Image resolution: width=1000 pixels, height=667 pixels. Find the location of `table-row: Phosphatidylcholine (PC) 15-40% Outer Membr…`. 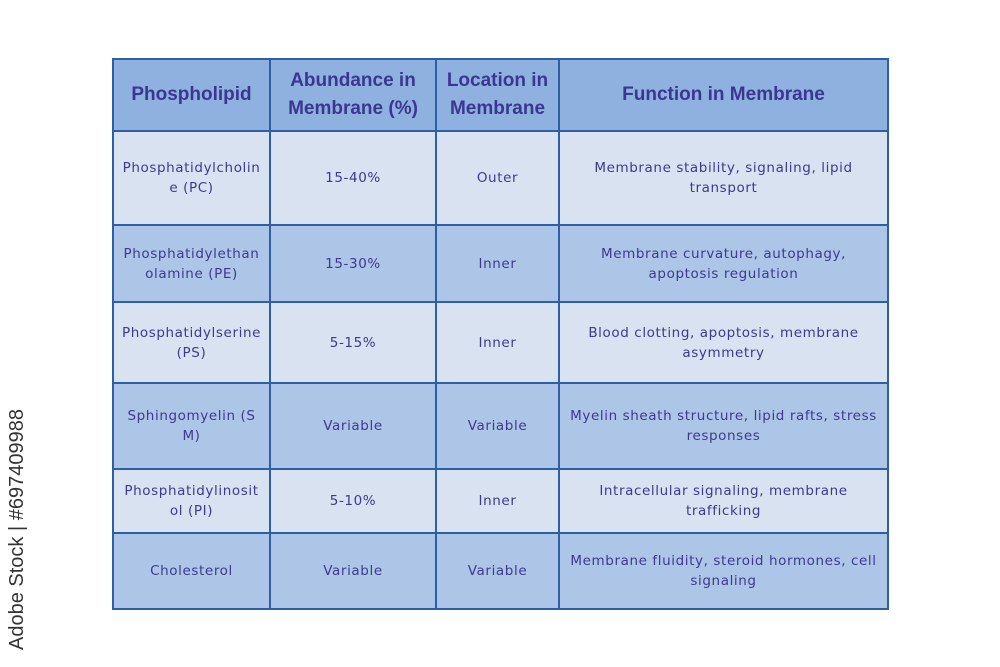

table-row: Phosphatidylcholine (PC) 15-40% Outer Membr… is located at coordinates (500, 178).